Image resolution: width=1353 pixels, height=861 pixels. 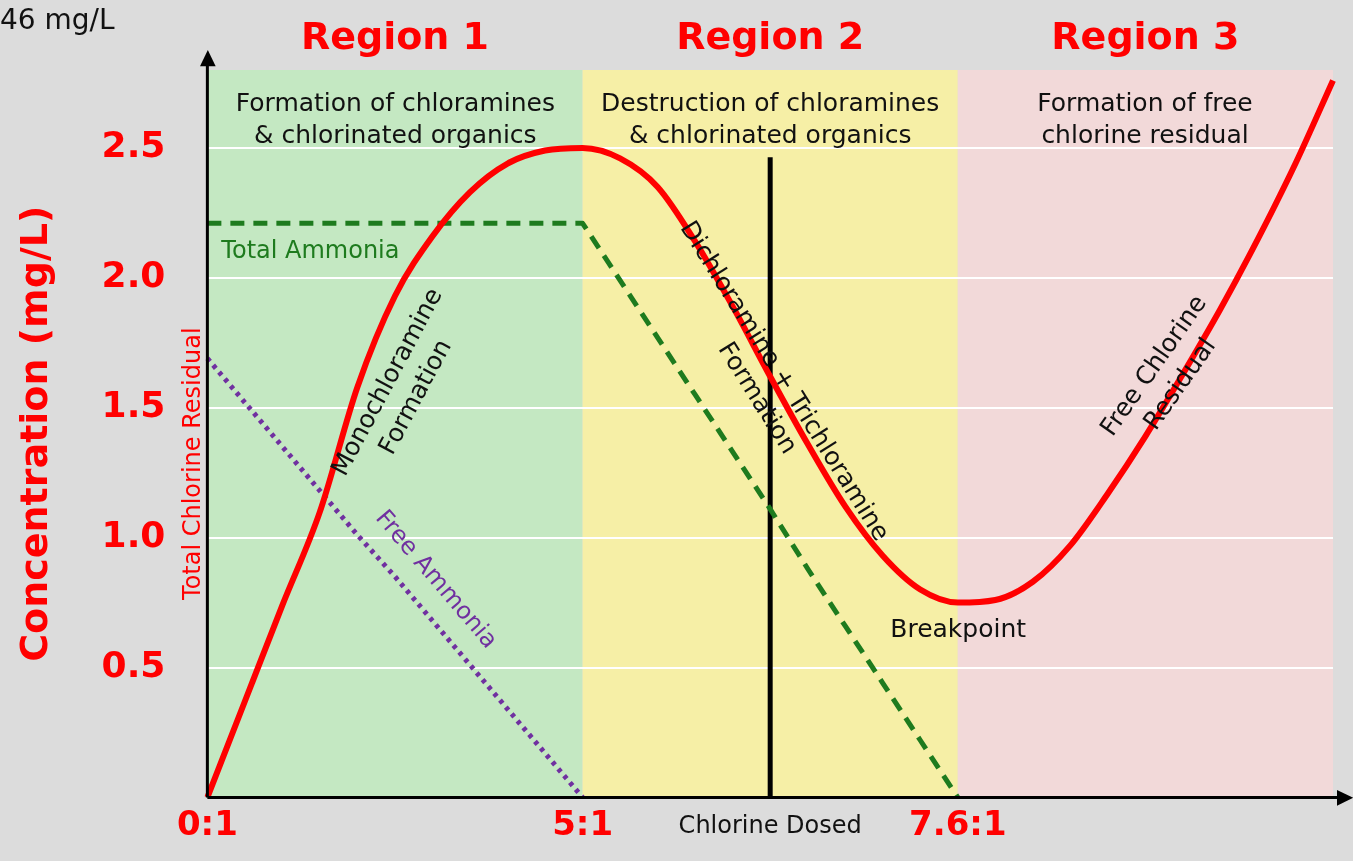 I want to click on y-axis-title: Concentration (mg/L), so click(x=33, y=433).